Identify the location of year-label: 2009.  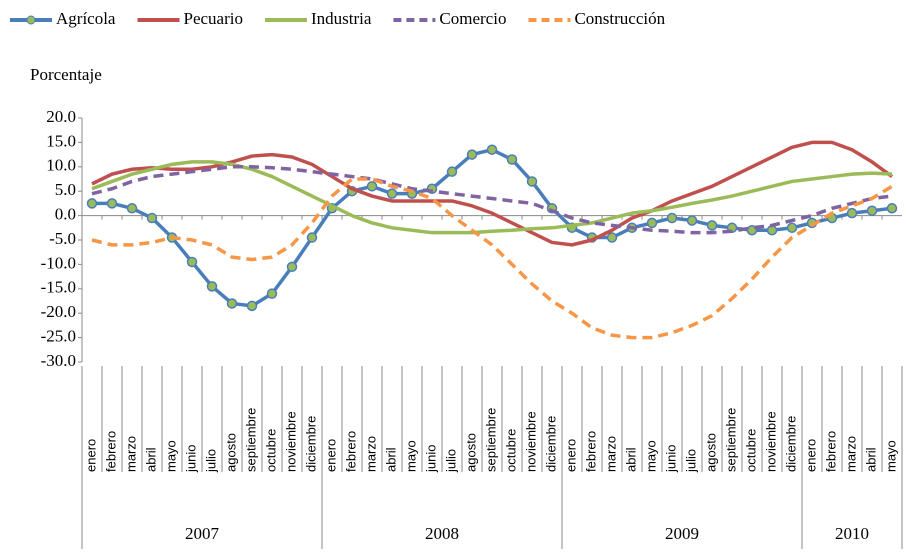
(682, 533).